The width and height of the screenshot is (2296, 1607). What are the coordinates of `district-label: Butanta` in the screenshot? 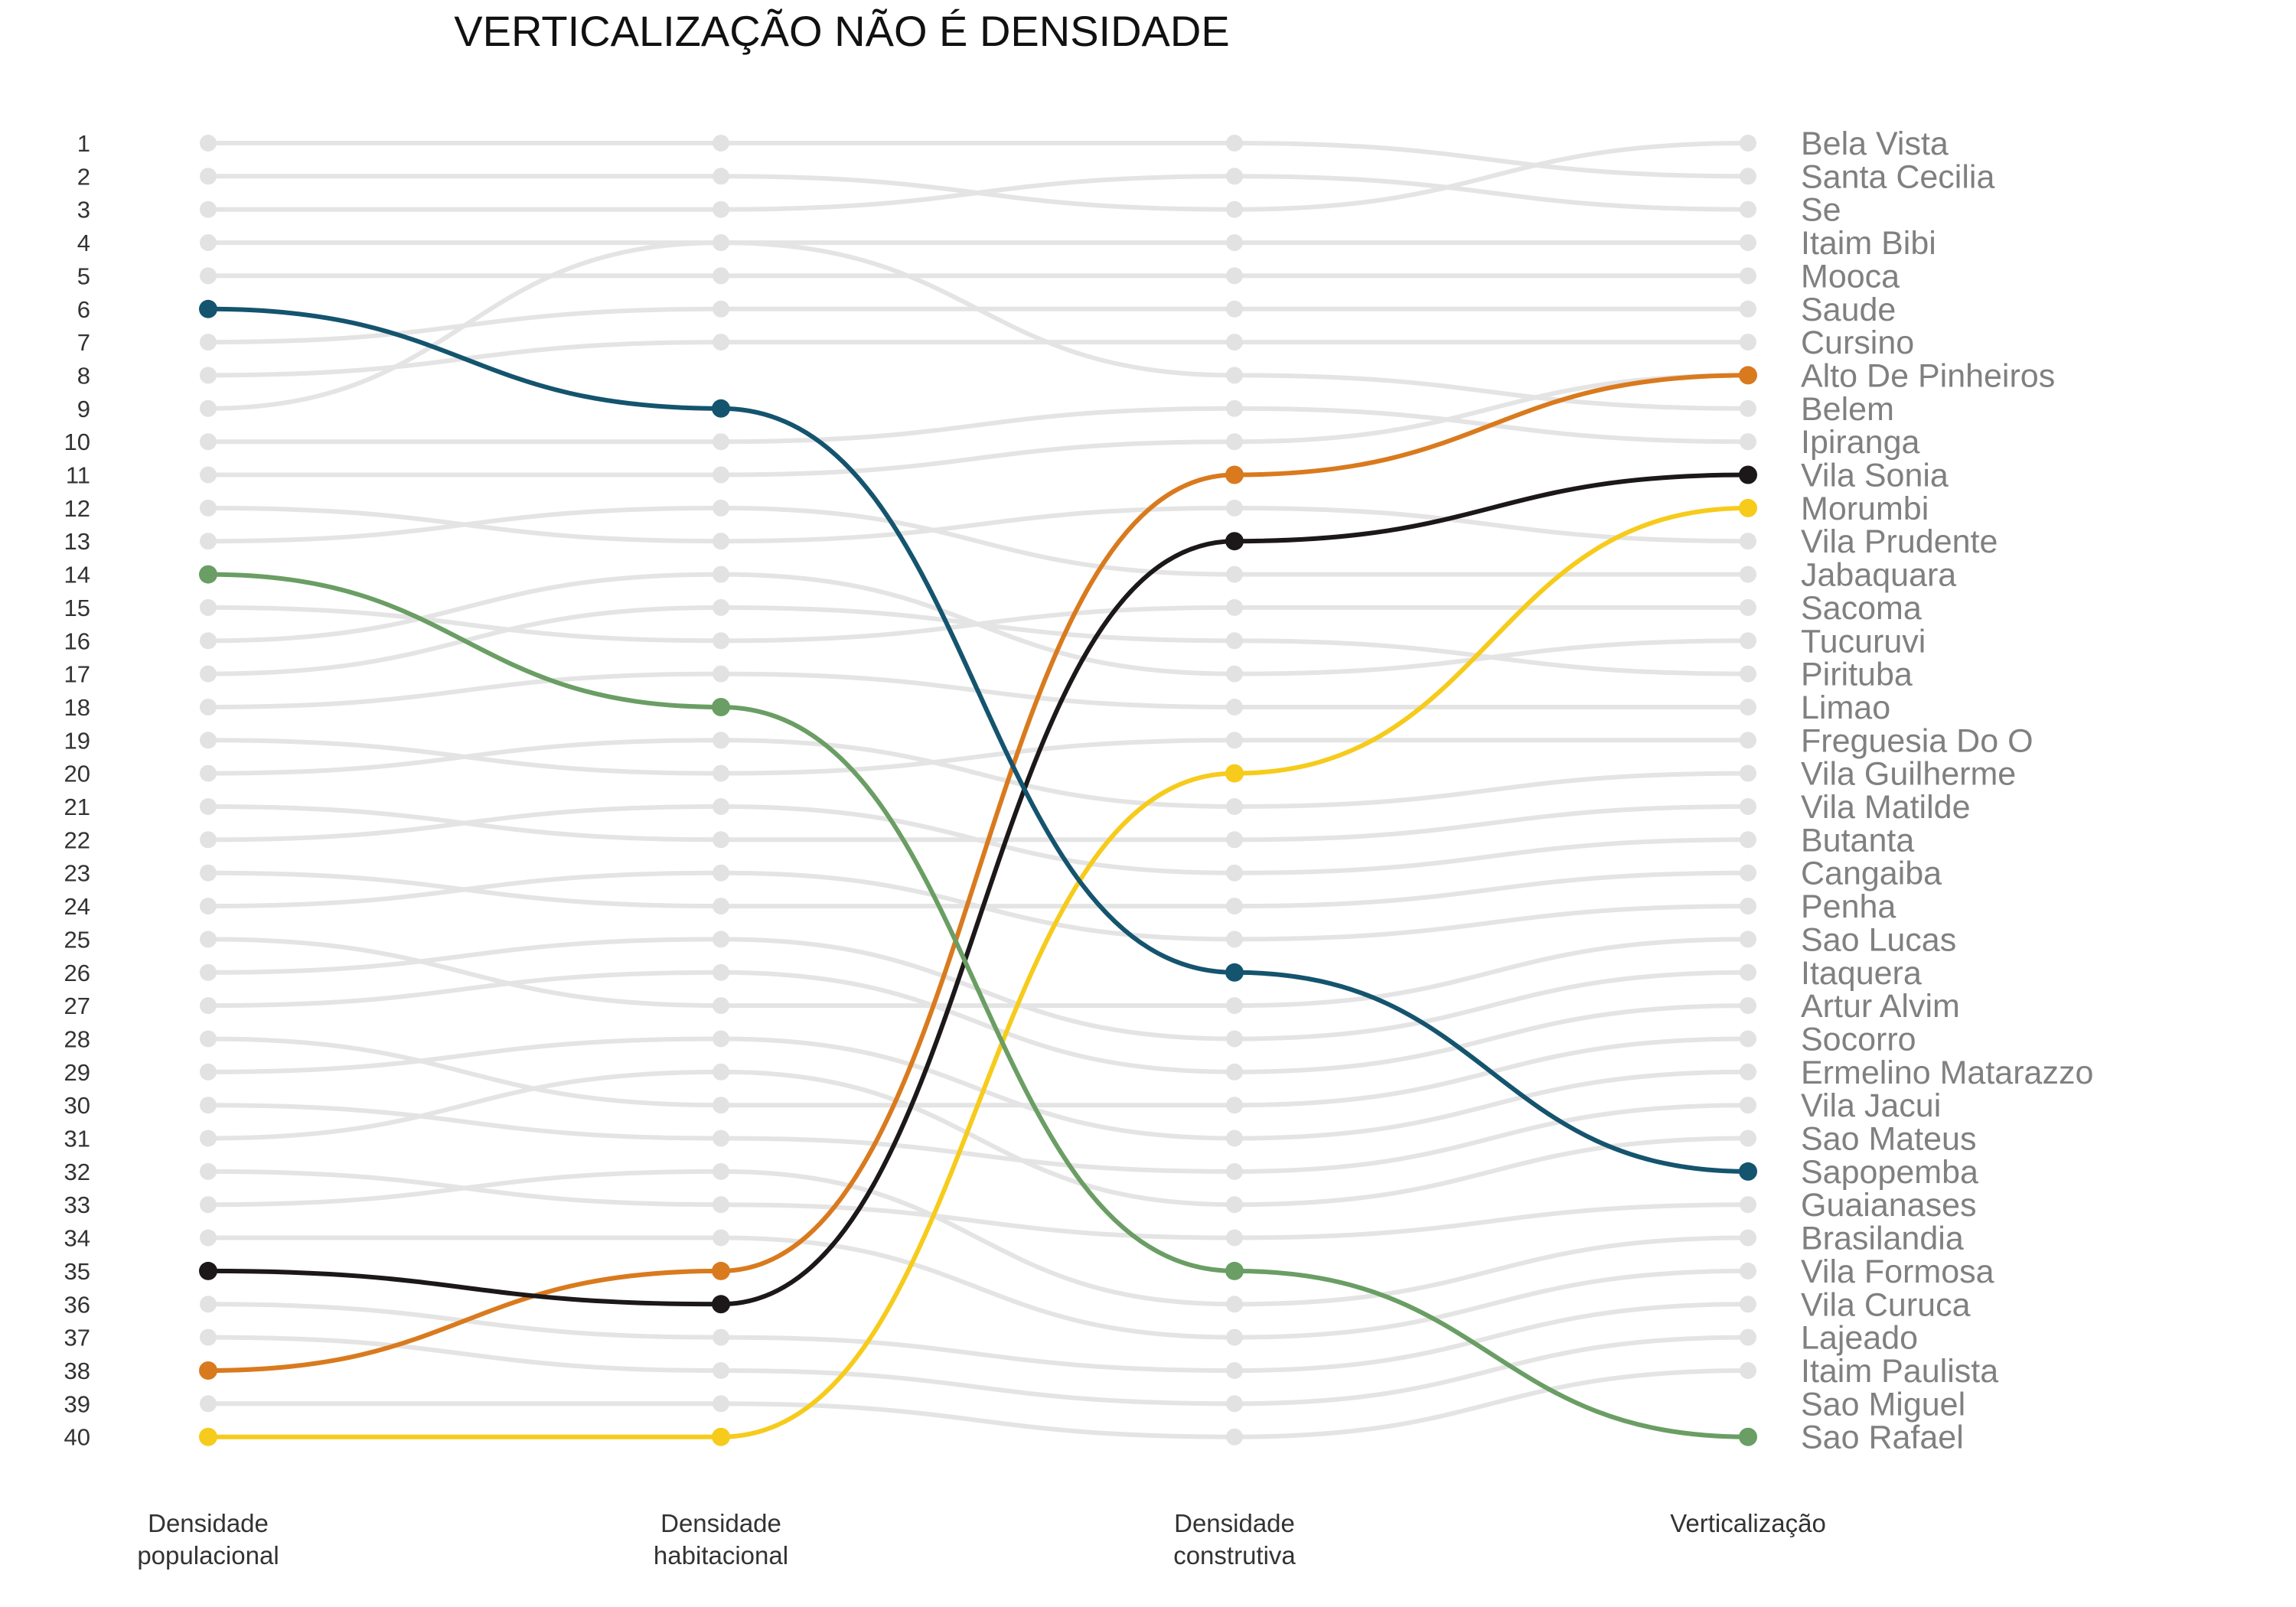 It's located at (1857, 840).